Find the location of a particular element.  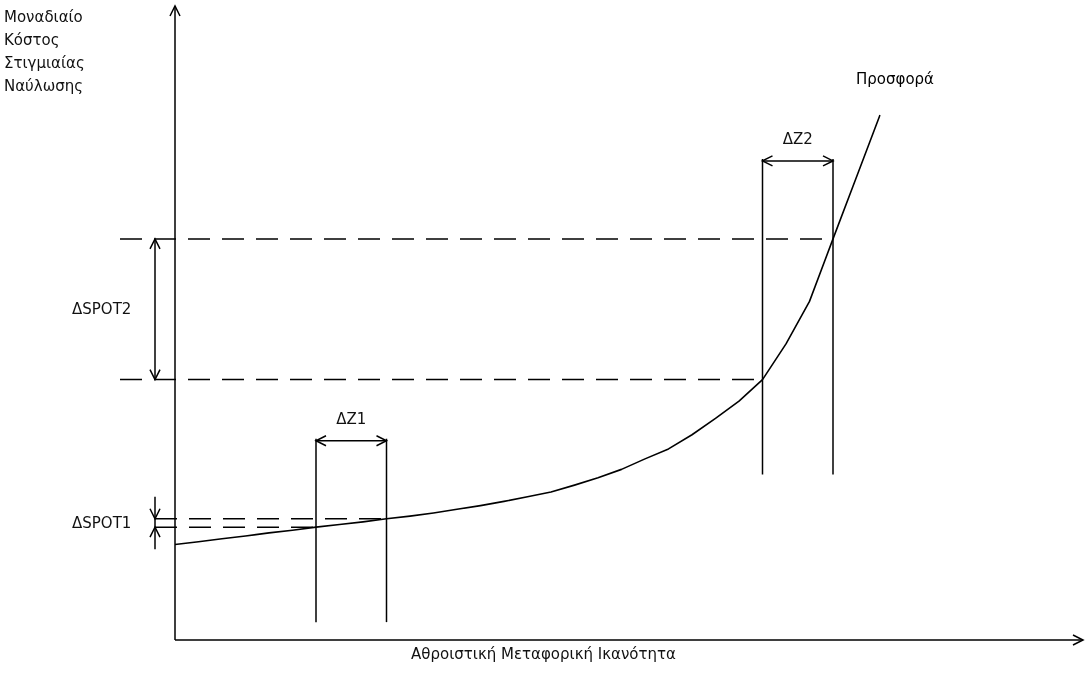

annotation: ΔZ2 is located at coordinates (797, 138).